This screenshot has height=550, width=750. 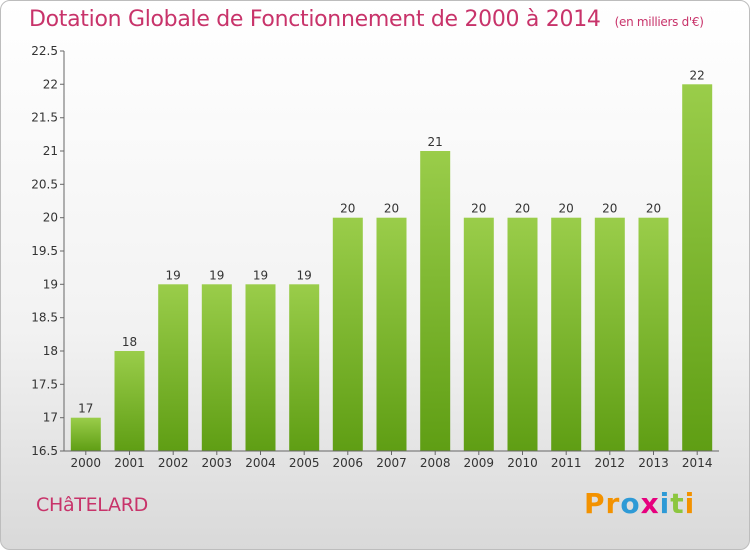 I want to click on y-tick-label-17.5: 17.5, so click(x=44, y=384).